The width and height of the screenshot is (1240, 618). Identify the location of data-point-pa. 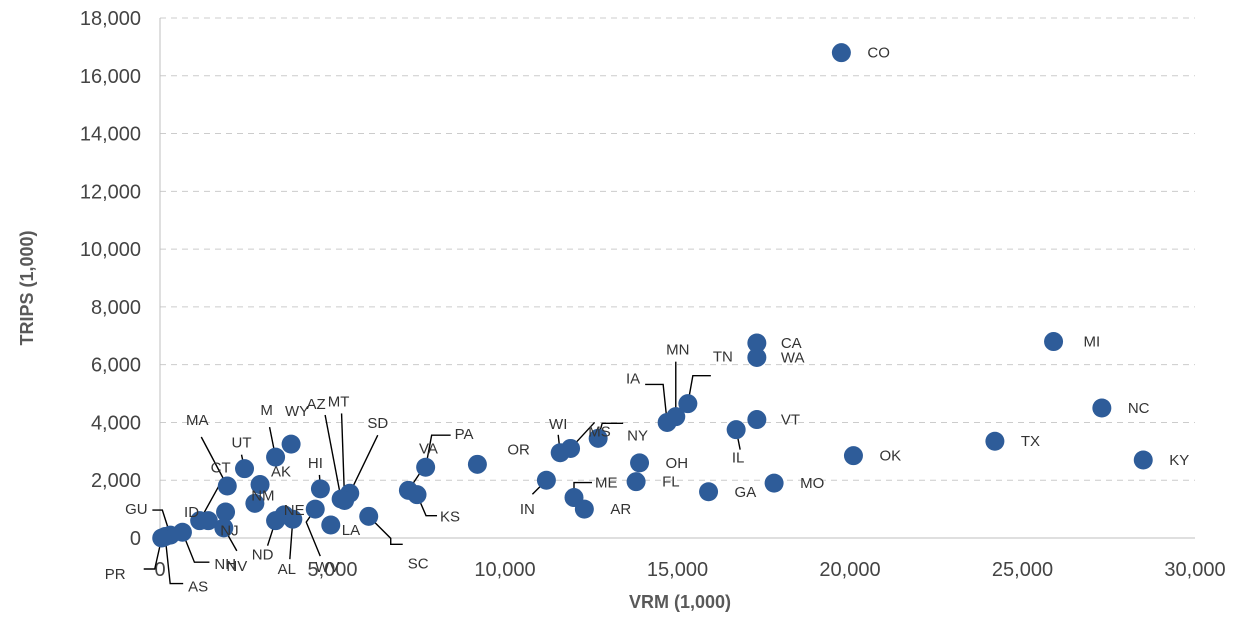
(426, 467).